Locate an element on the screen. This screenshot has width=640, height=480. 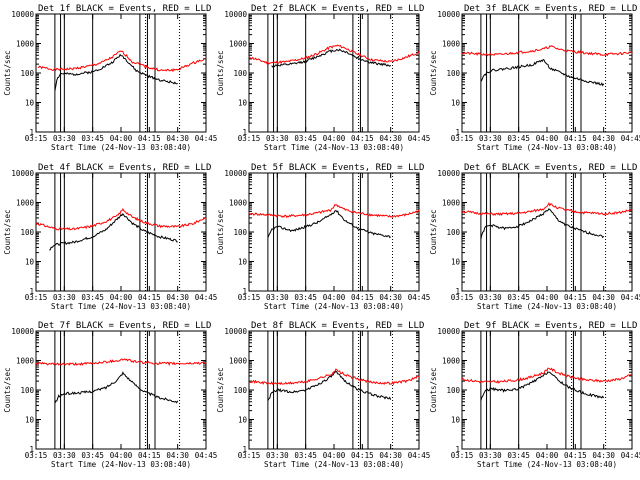
plot-title: Det 8f BLACK = Events, RED = LLD is located at coordinates (337, 326).